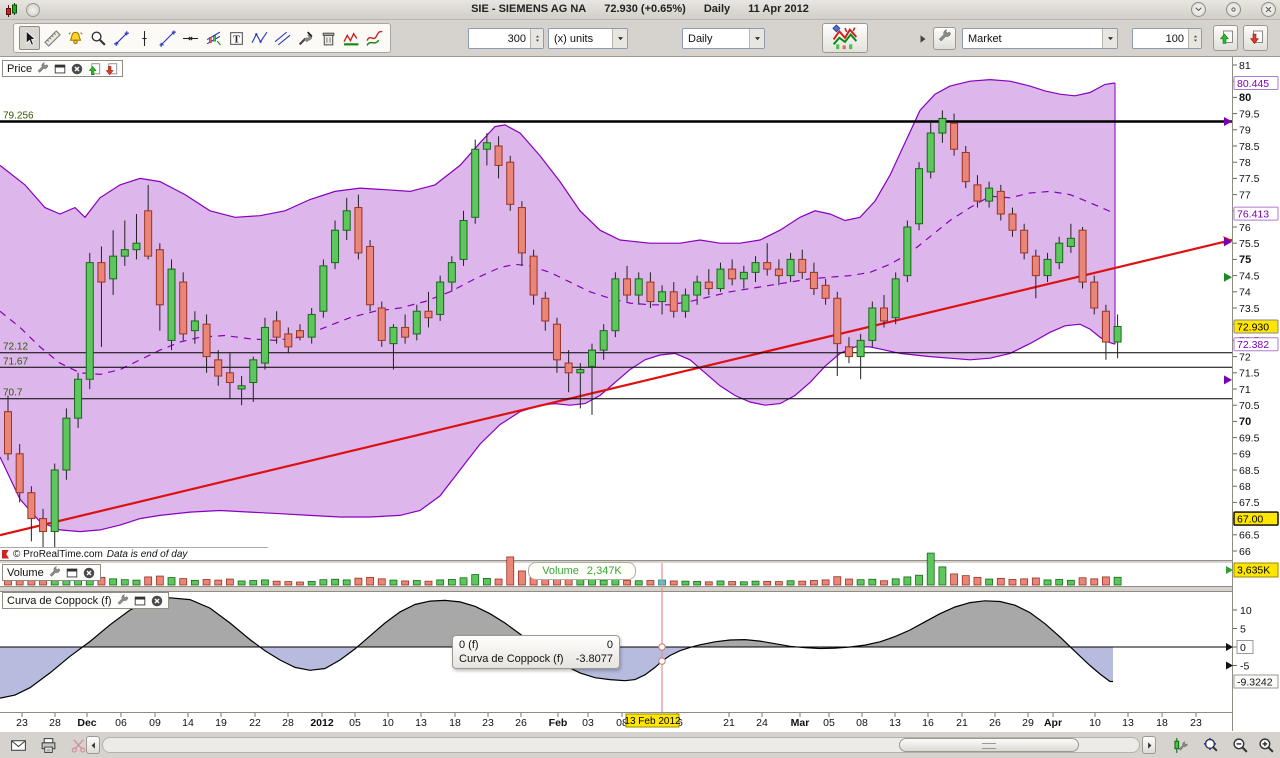 This screenshot has height=758, width=1280. Describe the element at coordinates (374, 38) in the screenshot. I see `pattern-channel-icon` at that location.